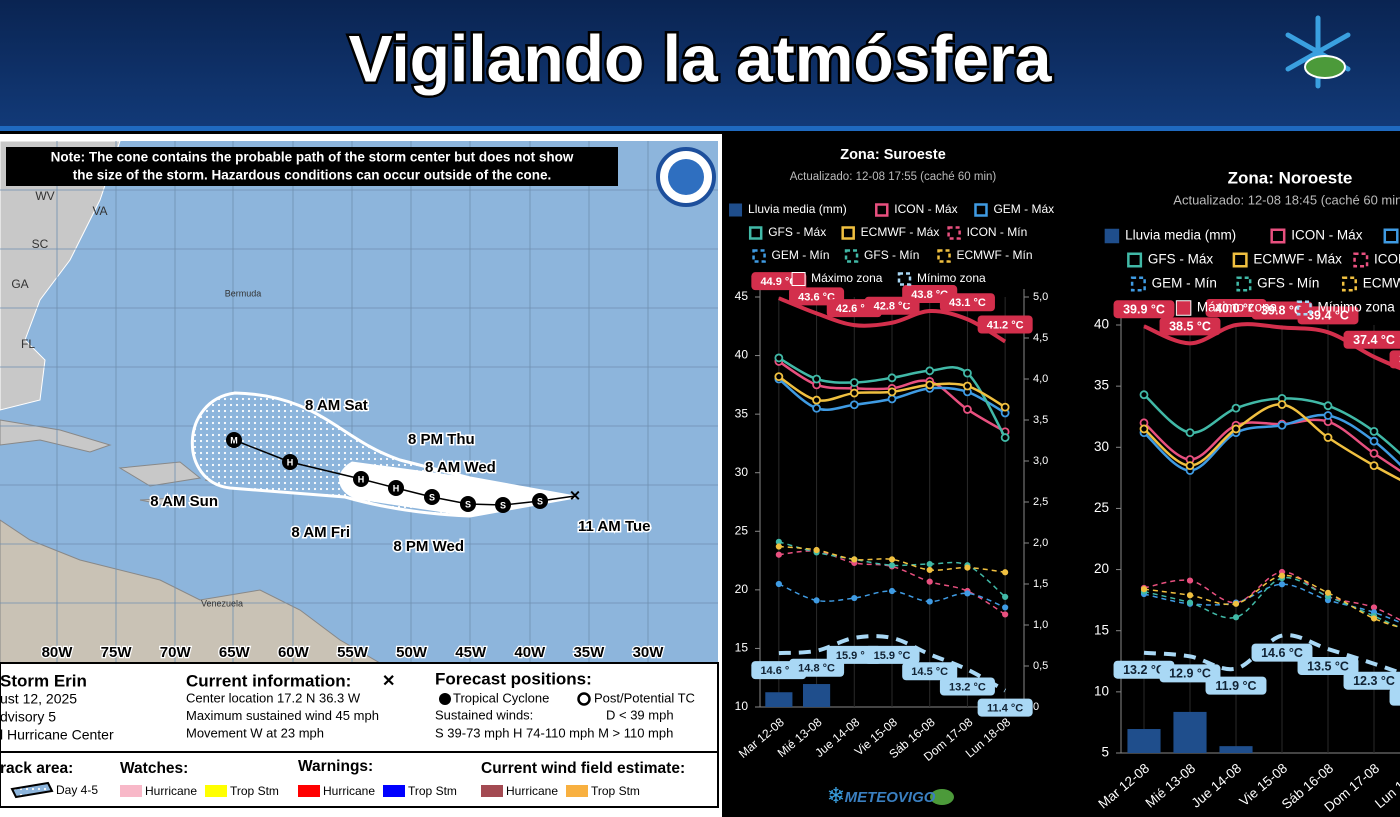 This screenshot has width=1400, height=817. Describe the element at coordinates (353, 652) in the screenshot. I see `longitude-label: 55W` at that location.